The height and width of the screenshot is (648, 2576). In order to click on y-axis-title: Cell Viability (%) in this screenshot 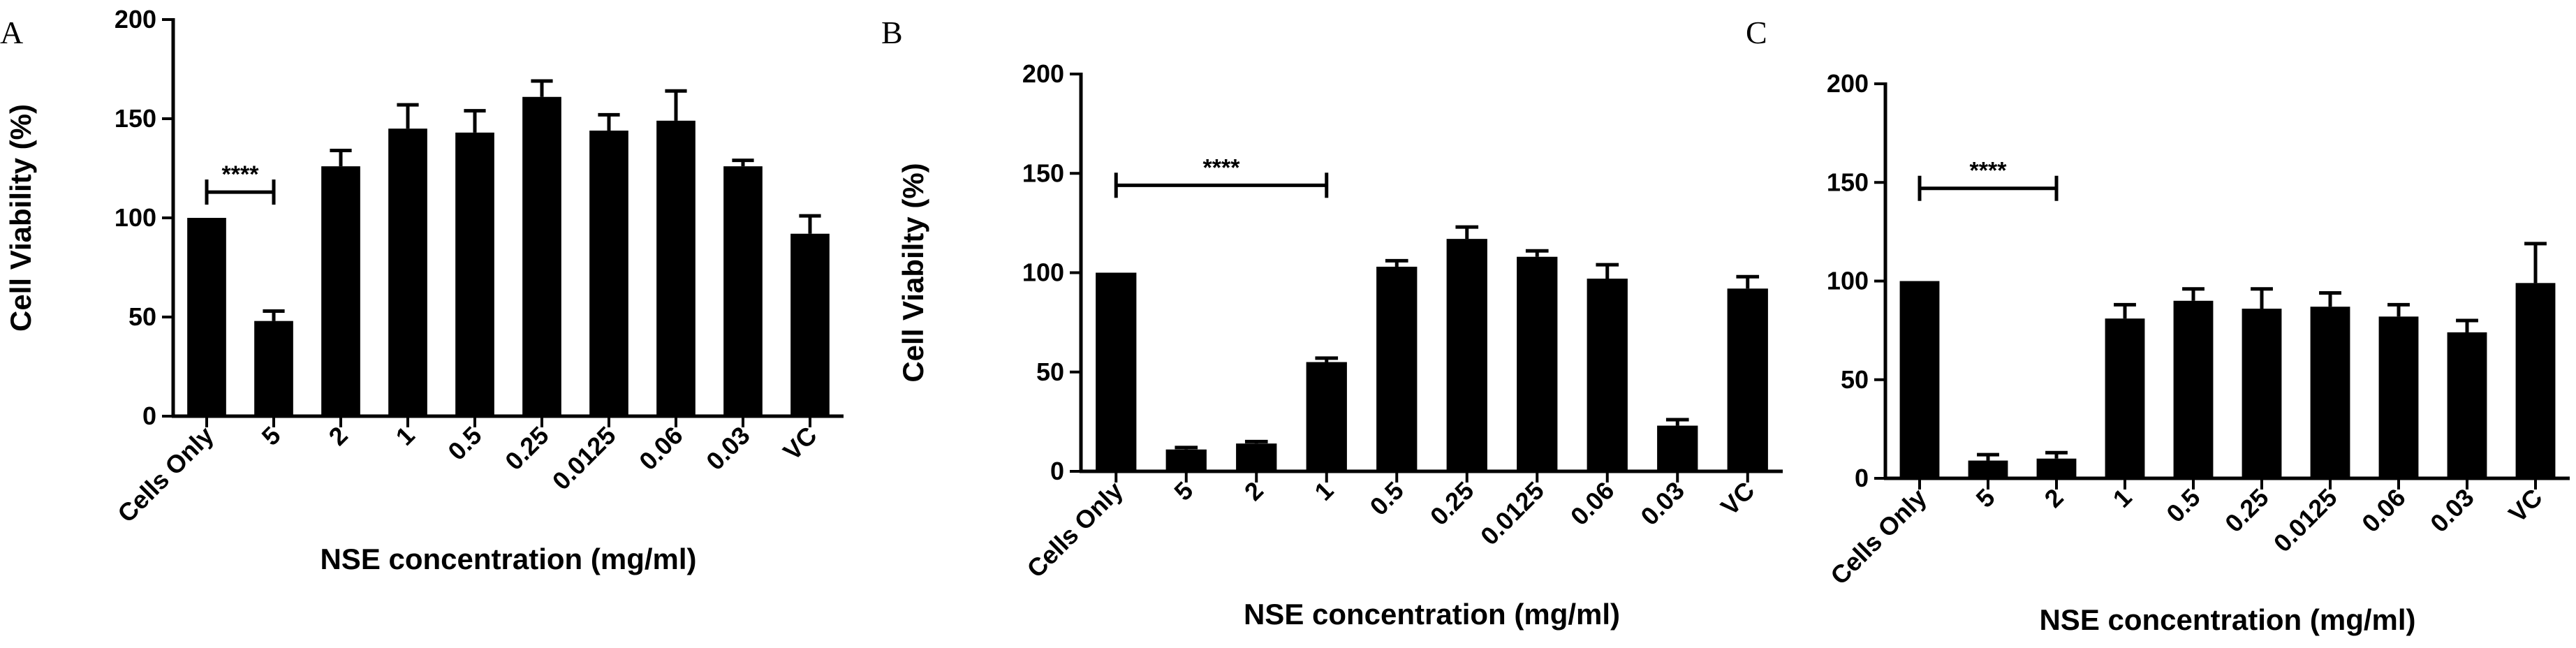, I will do `click(20, 218)`.